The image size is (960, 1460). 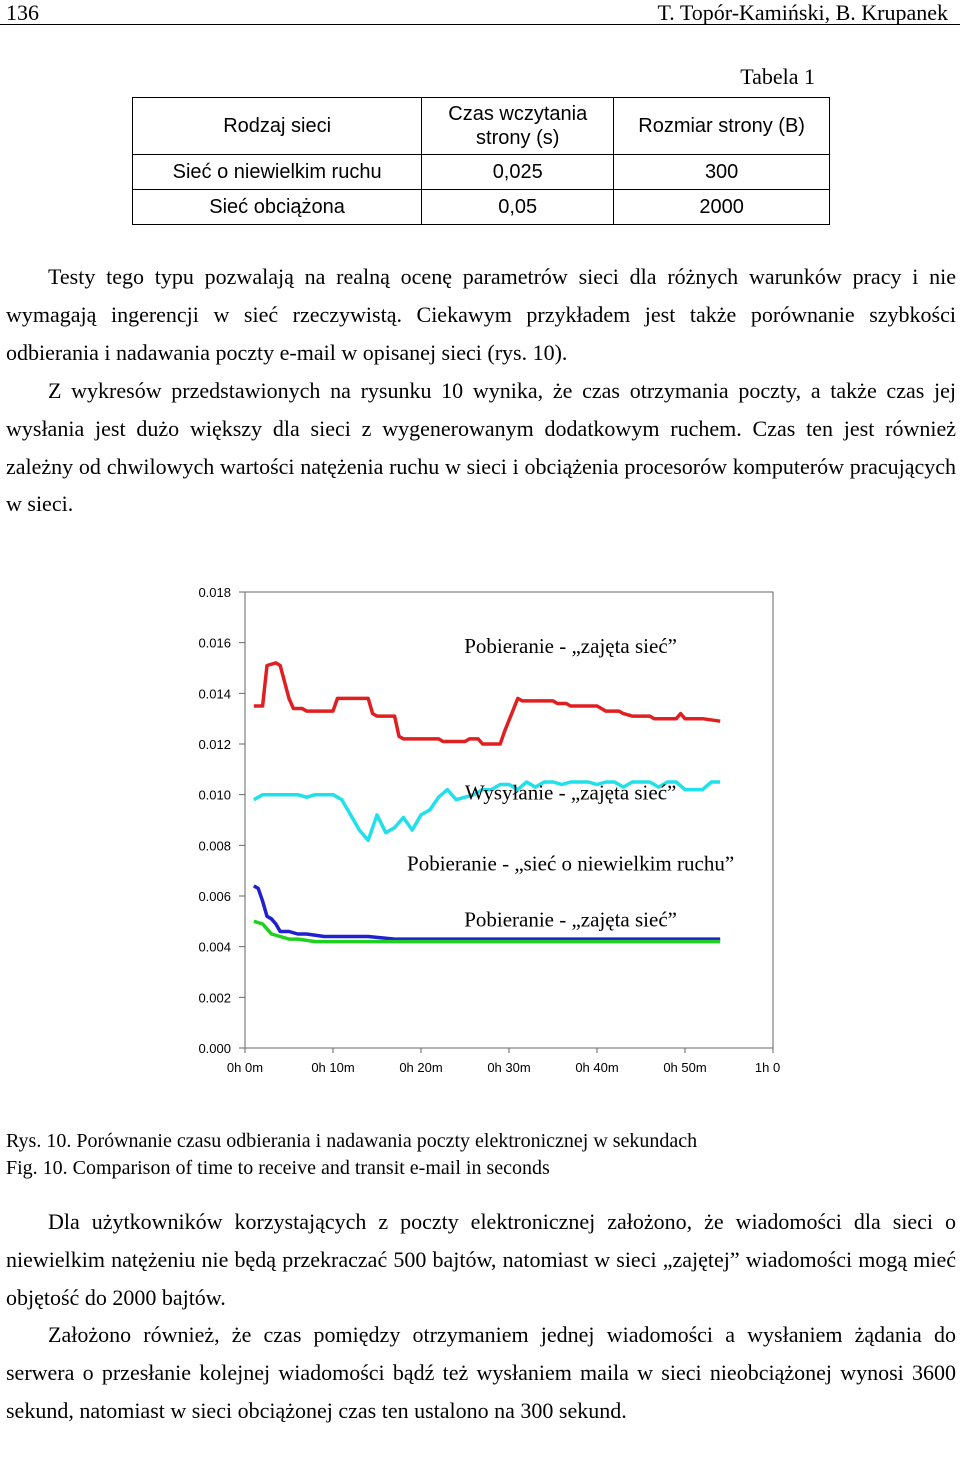 I want to click on x-tick-label: 0h 0m, so click(x=245, y=1067).